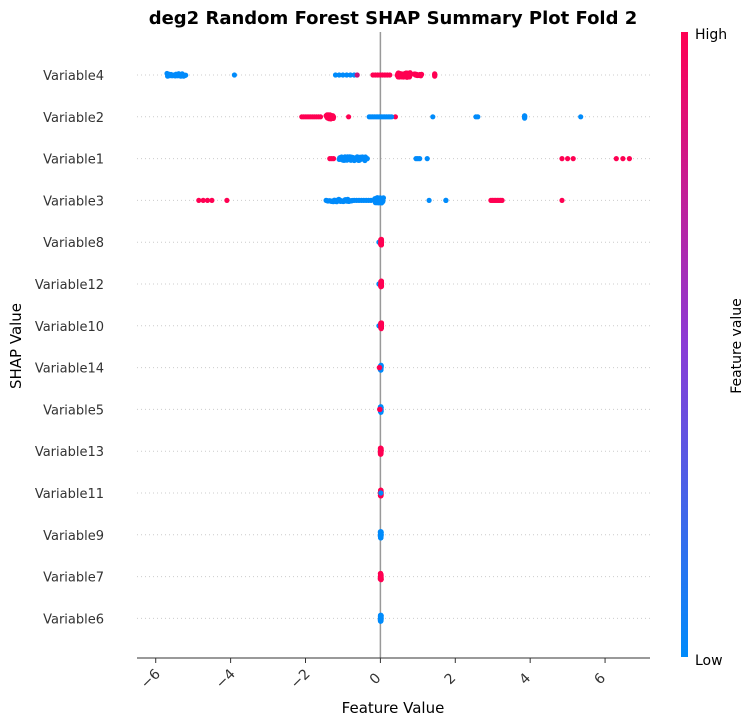  Describe the element at coordinates (73, 619) in the screenshot. I see `feature-label: Variable6` at that location.